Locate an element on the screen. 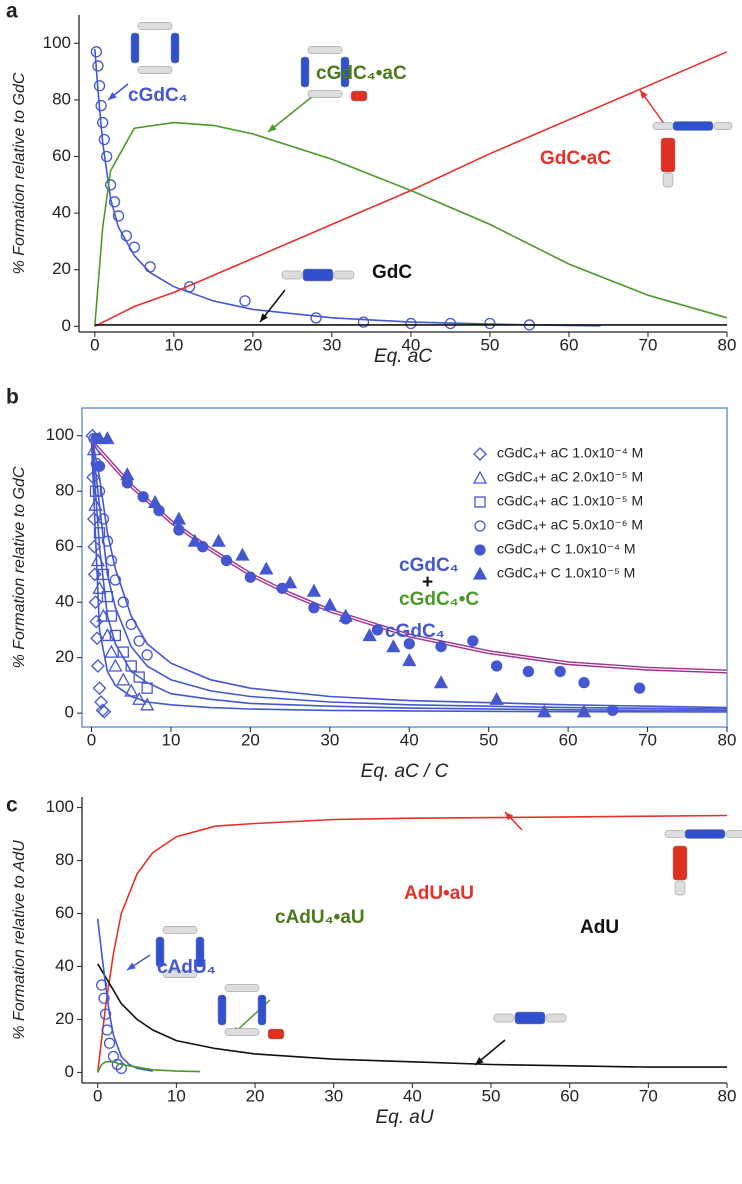  y-axis-title: % Formation relative to AdU is located at coordinates (19, 940).